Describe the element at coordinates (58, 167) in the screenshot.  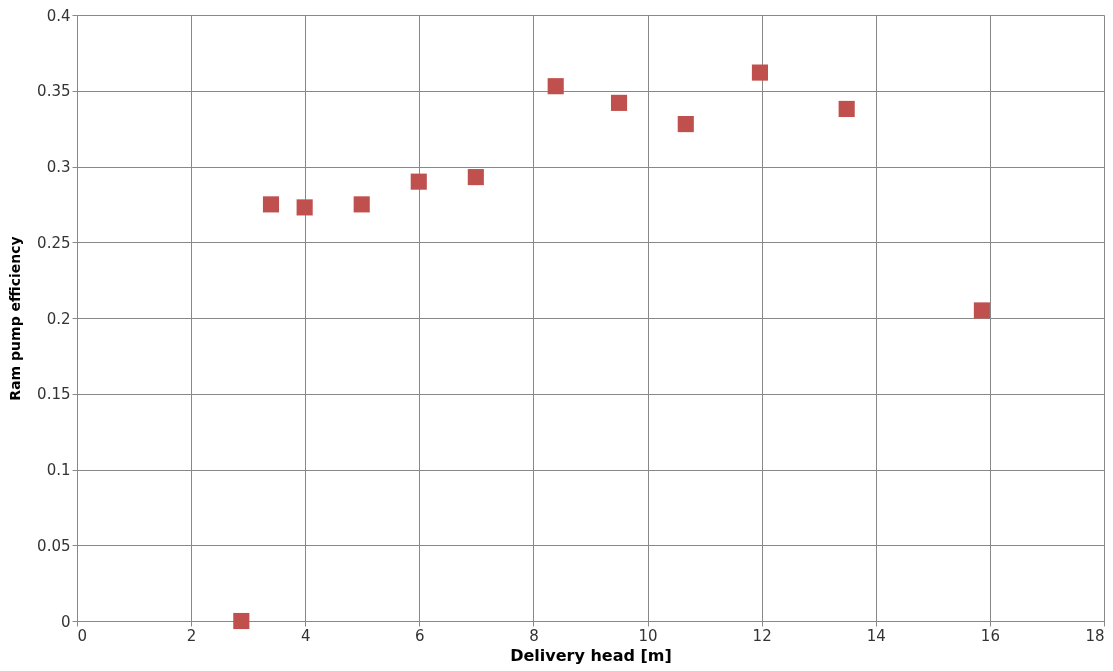
I see `y-tick-label: 0.3` at that location.